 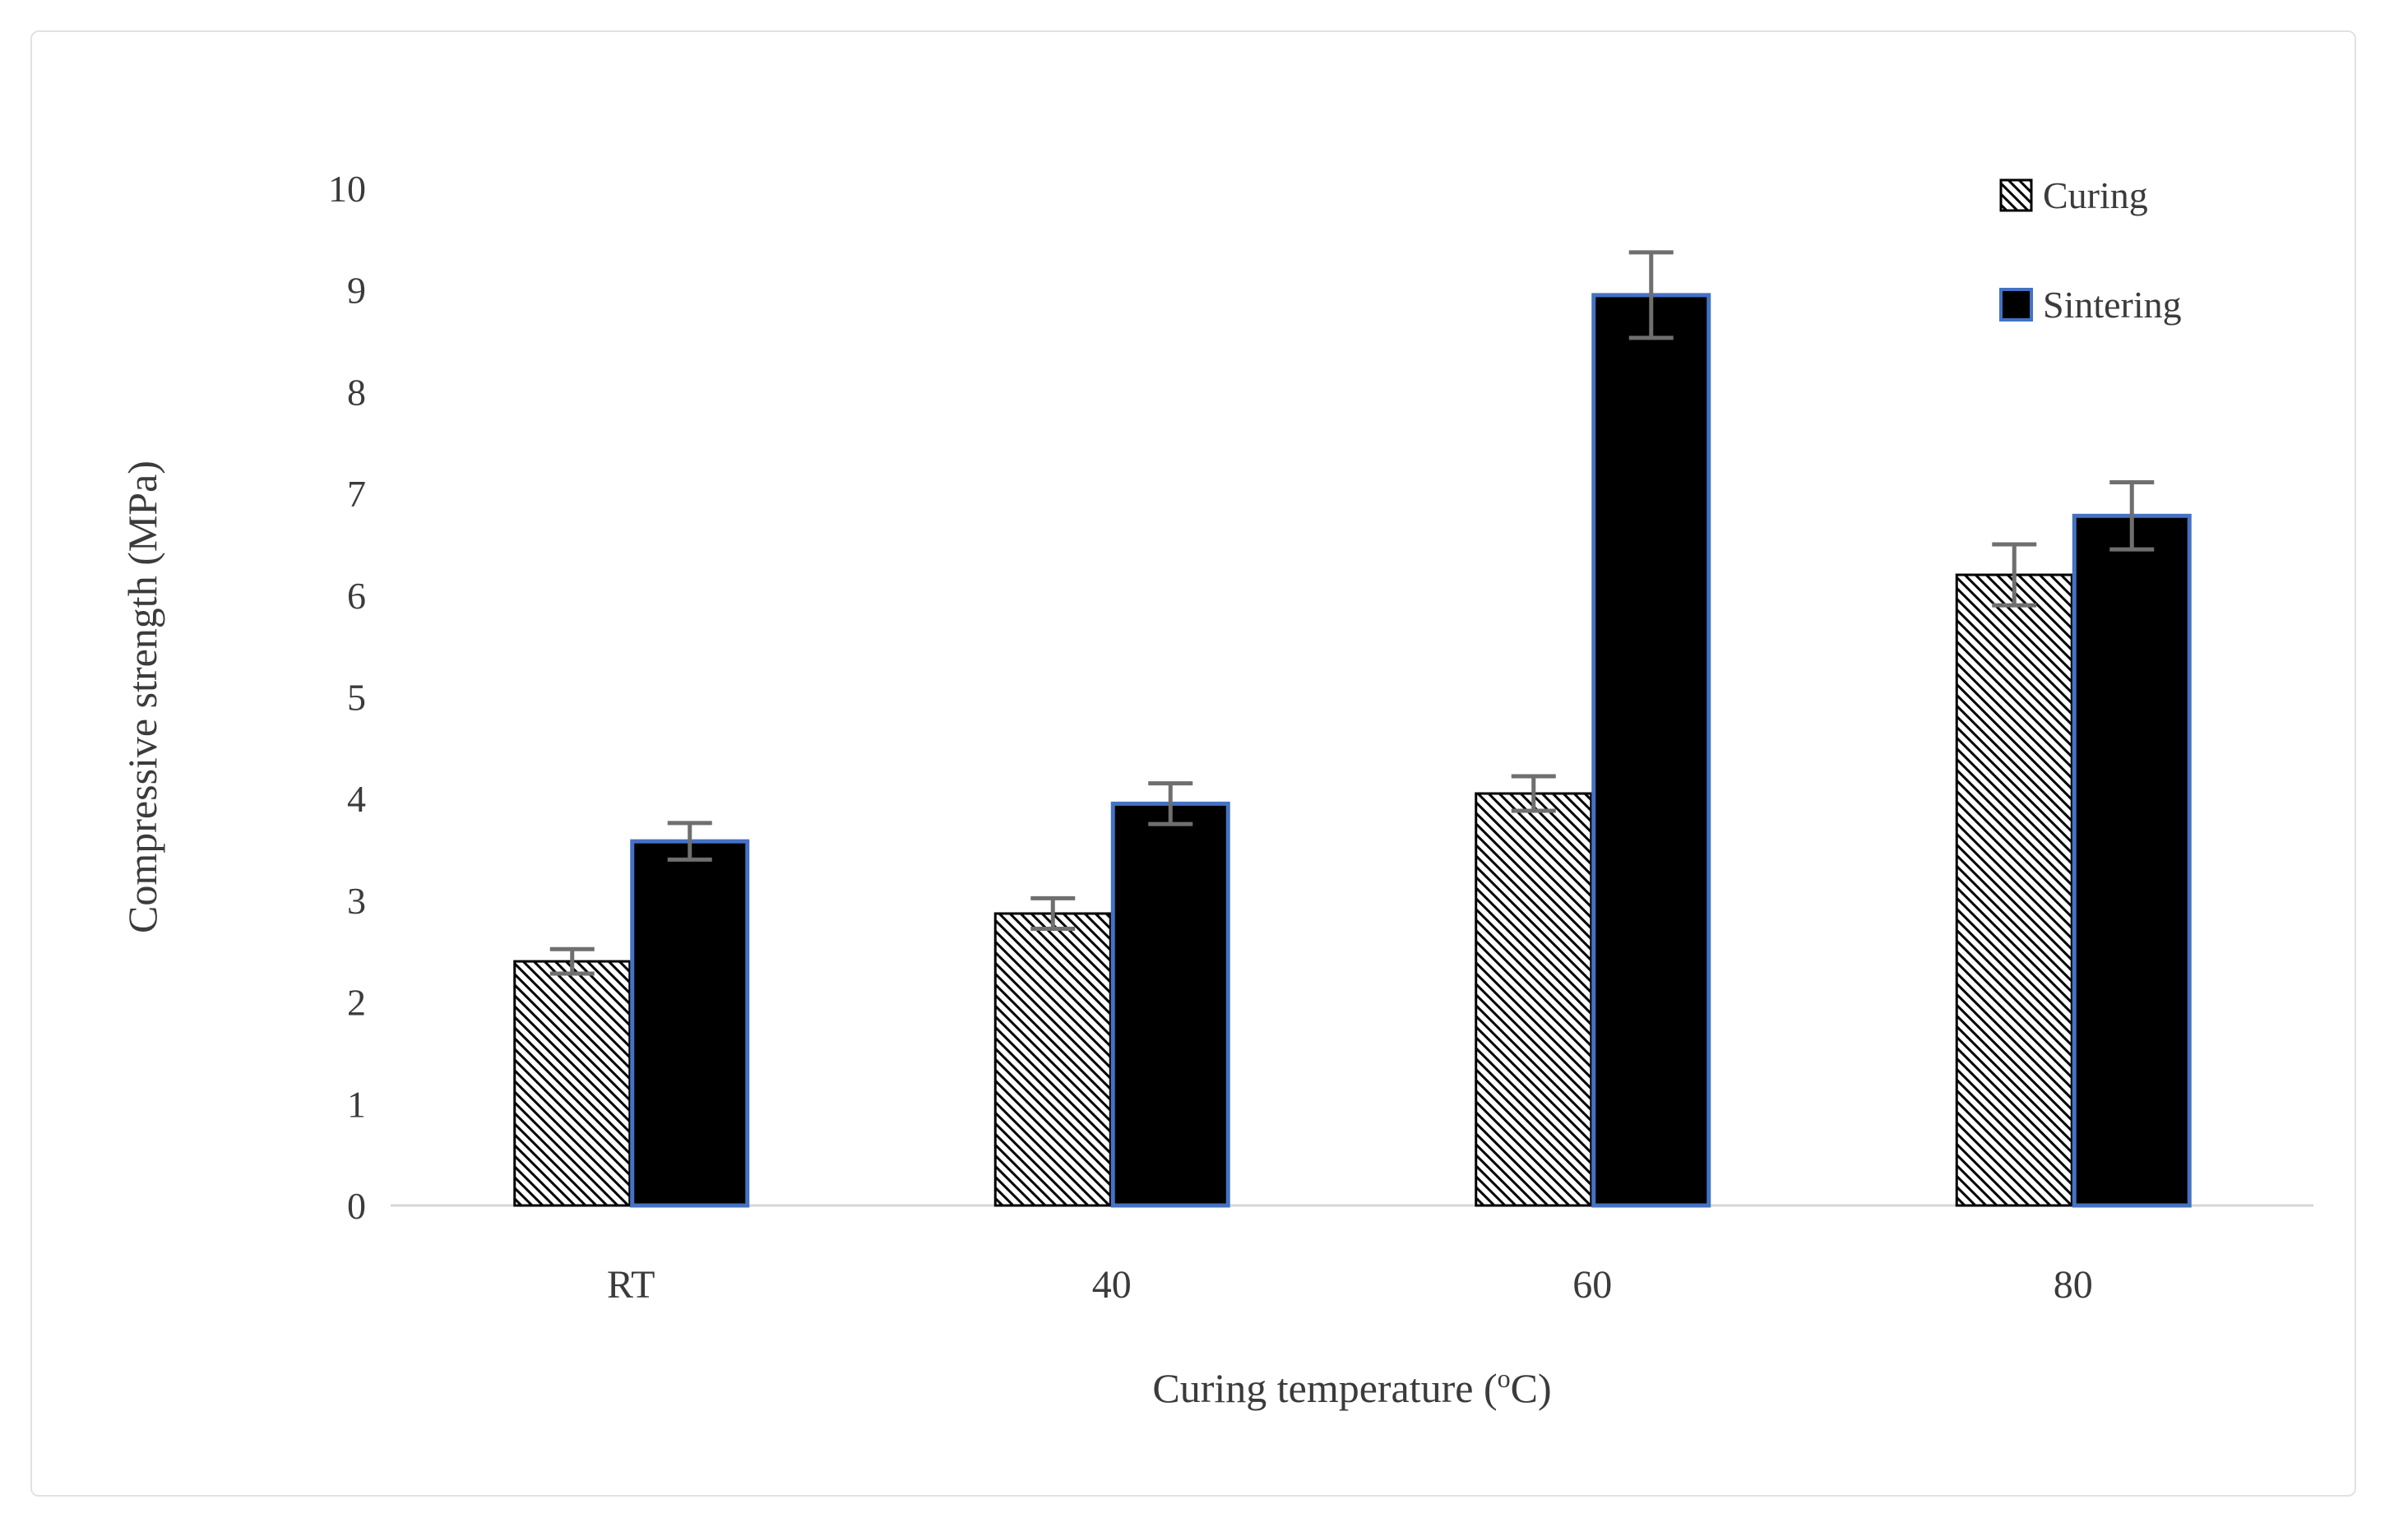 I want to click on x-category-label: 80, so click(x=2073, y=1285).